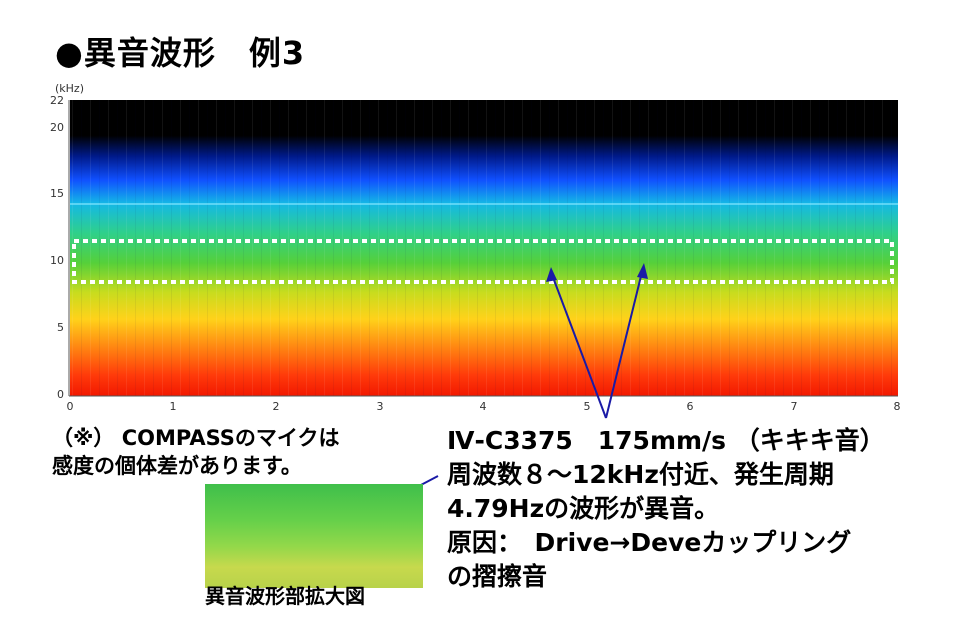  I want to click on y-tick-0: 0, so click(60, 394).